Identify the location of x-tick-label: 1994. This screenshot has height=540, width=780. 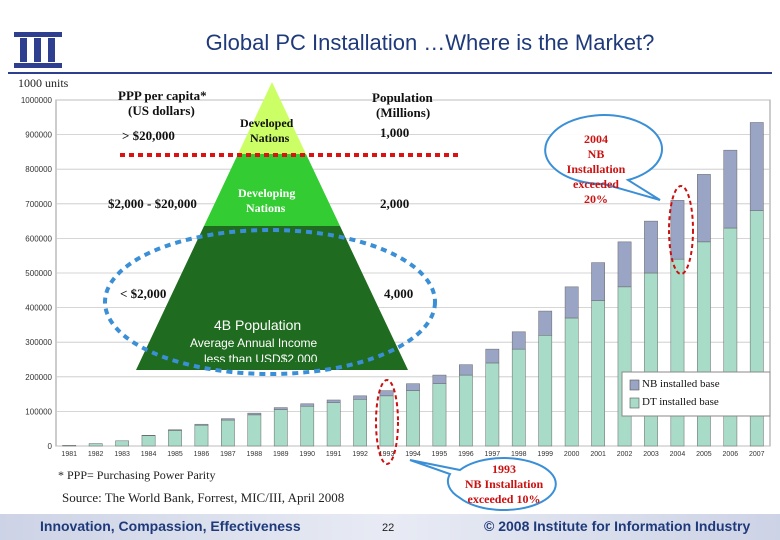
(413, 454).